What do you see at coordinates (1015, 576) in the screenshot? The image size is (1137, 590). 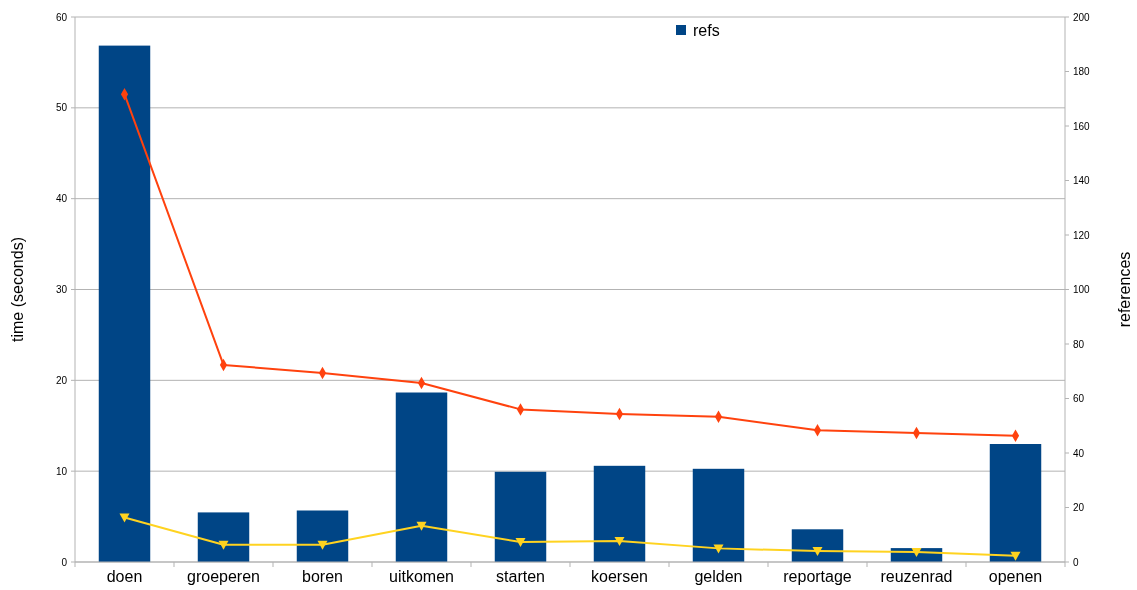 I see `x-tick-label: openen` at bounding box center [1015, 576].